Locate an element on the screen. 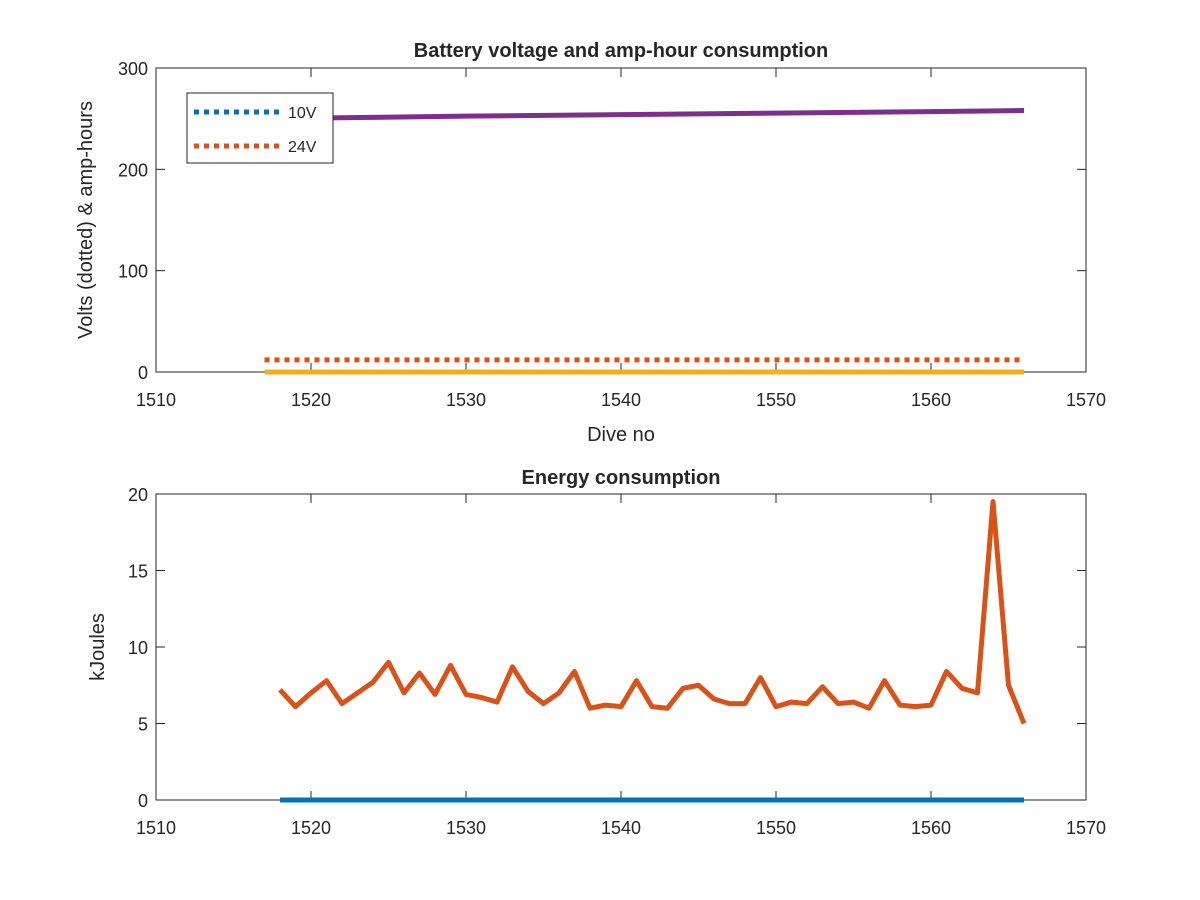 The width and height of the screenshot is (1200, 900). top-y-tick-label: 300 is located at coordinates (133, 69).